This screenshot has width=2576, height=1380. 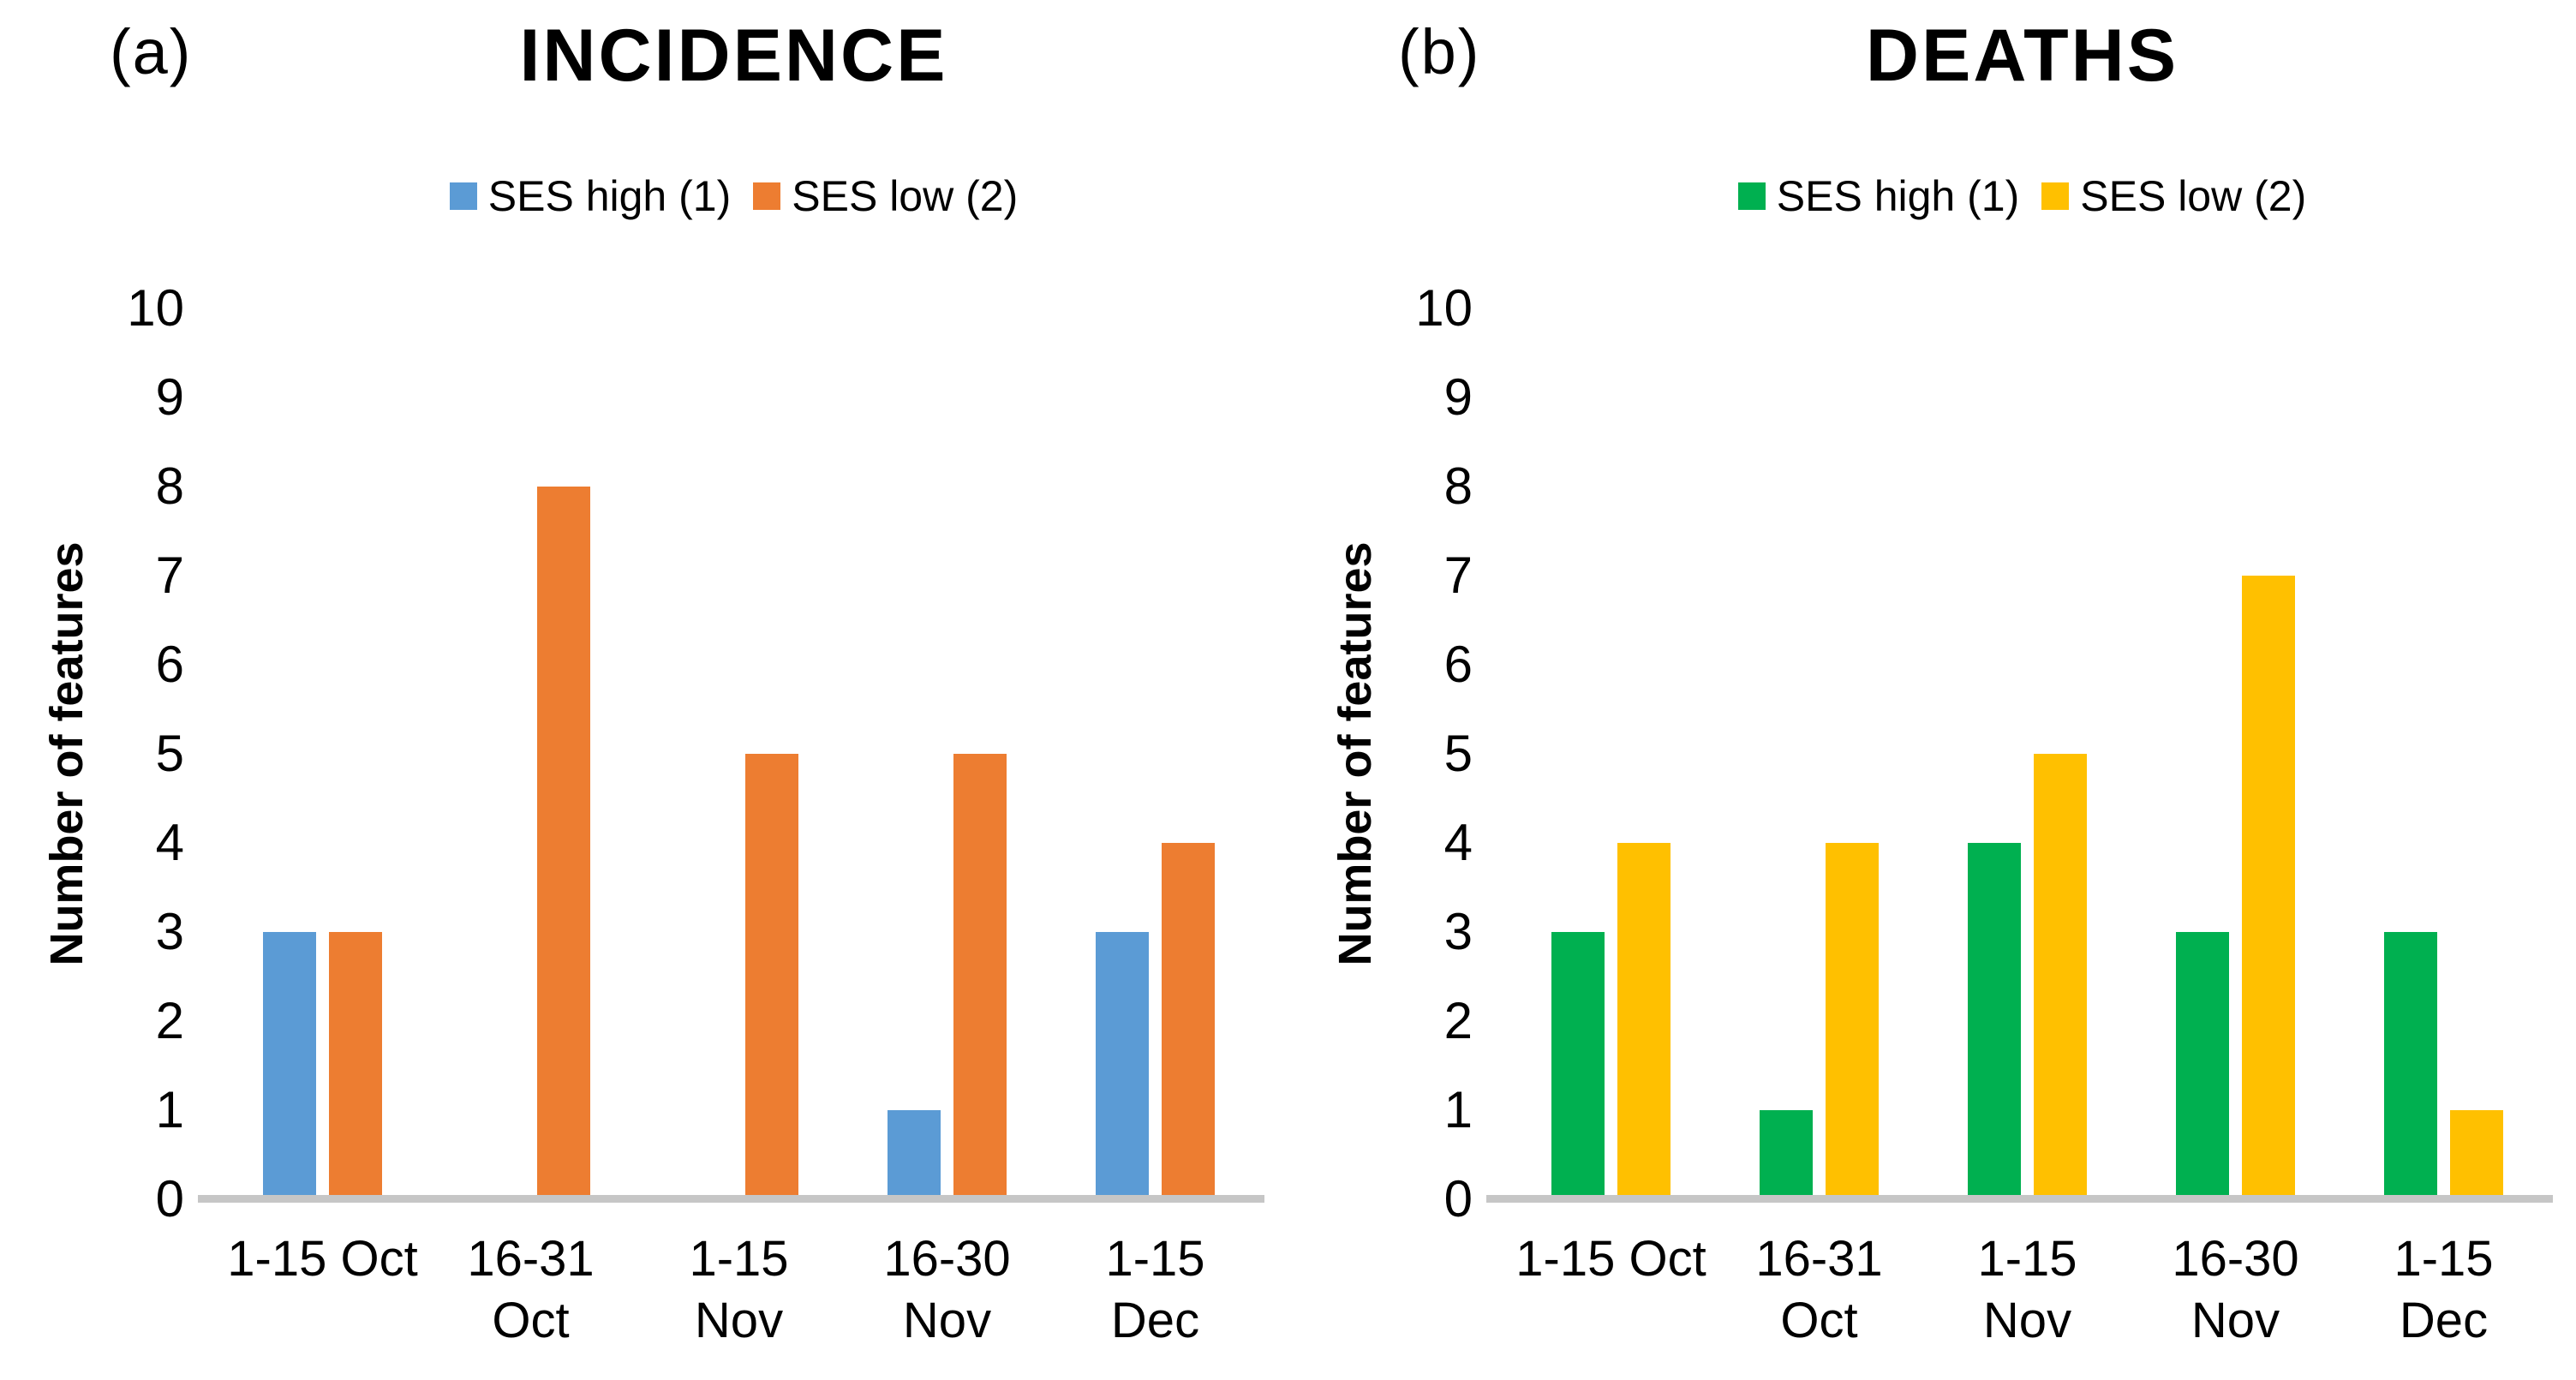 I want to click on panel-letter: (b), so click(x=1440, y=51).